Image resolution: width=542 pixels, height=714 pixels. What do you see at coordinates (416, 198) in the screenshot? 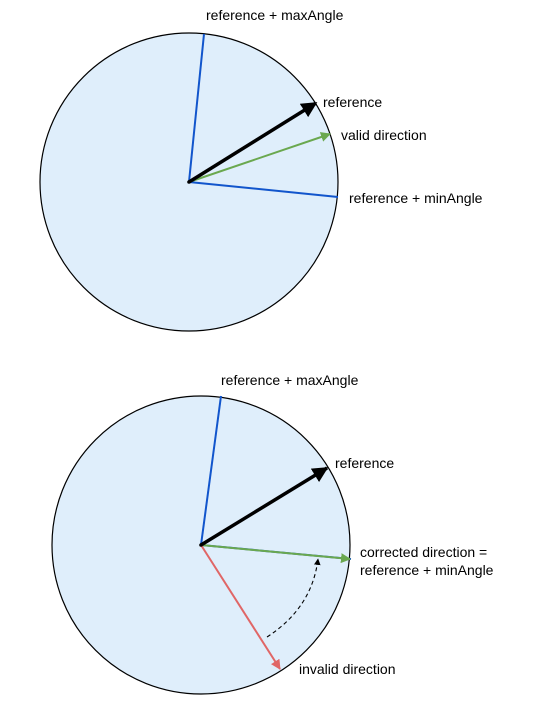
I see `top-label-min-angle: reference + minAngle` at bounding box center [416, 198].